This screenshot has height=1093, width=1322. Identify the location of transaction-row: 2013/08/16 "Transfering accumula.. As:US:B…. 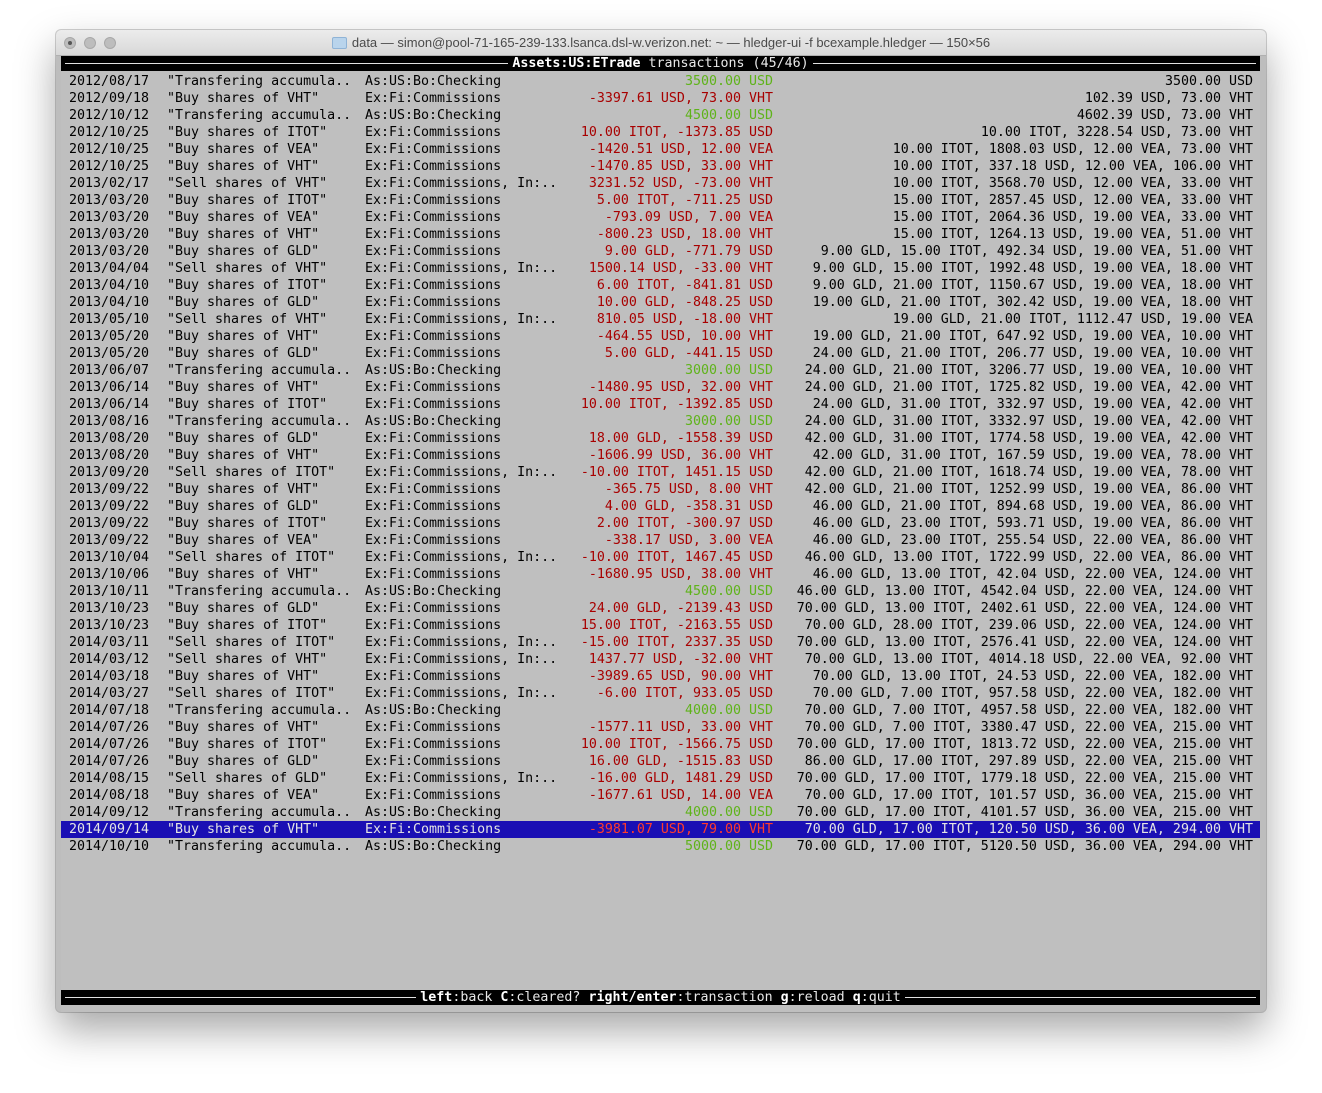
(660, 421).